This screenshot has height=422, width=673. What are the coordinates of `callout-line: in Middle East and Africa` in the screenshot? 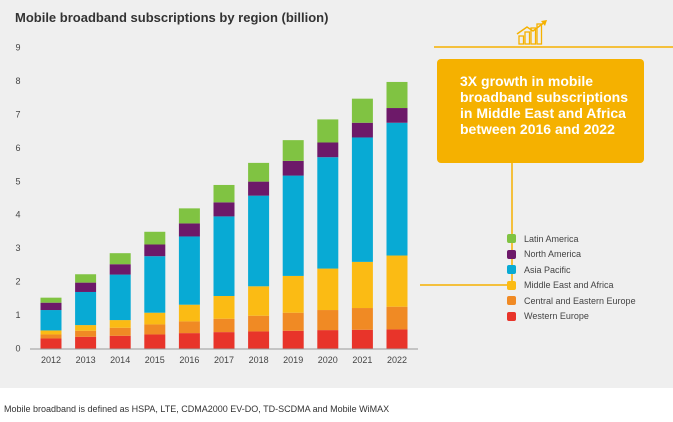 It's located at (543, 113).